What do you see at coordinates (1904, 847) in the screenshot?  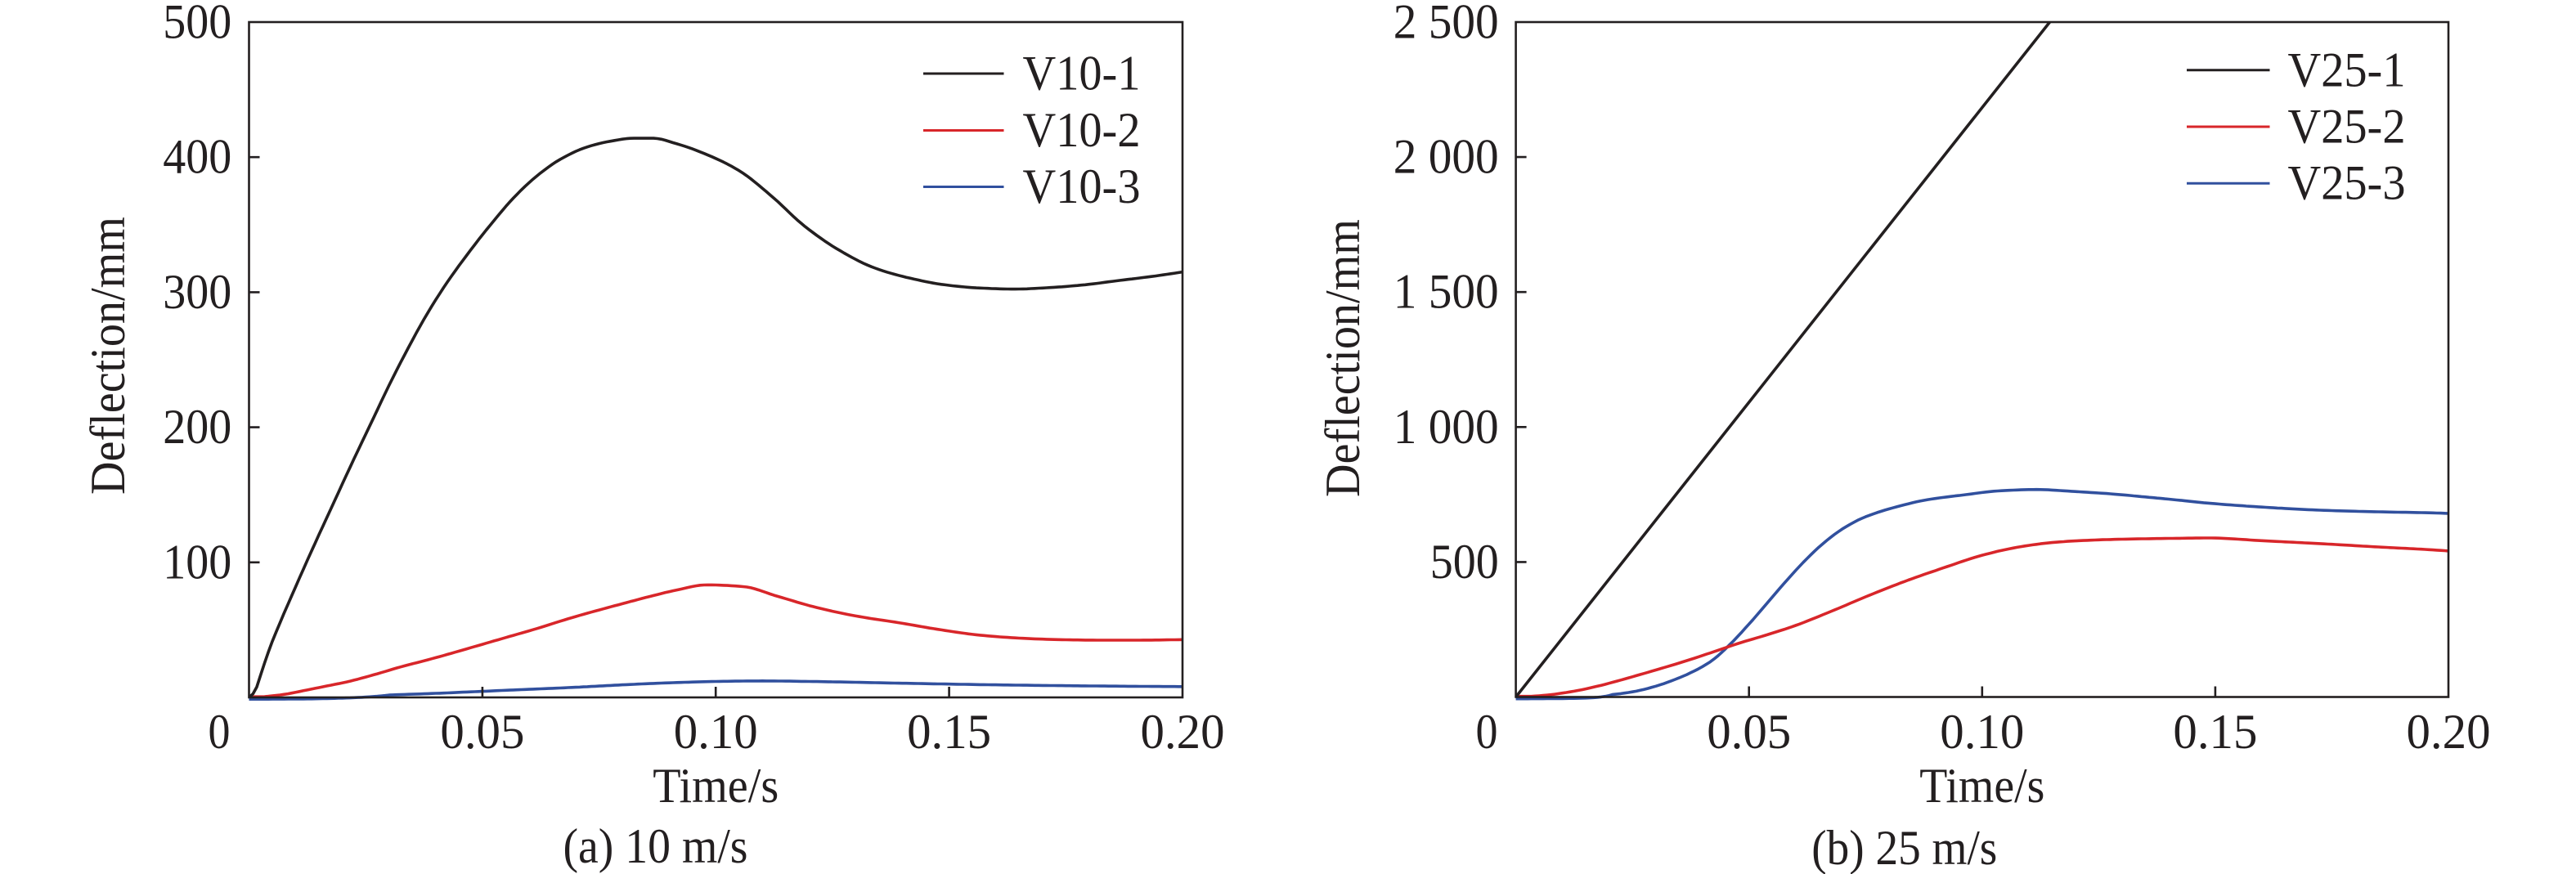 I see `svg-text: (b) 25 m/s` at bounding box center [1904, 847].